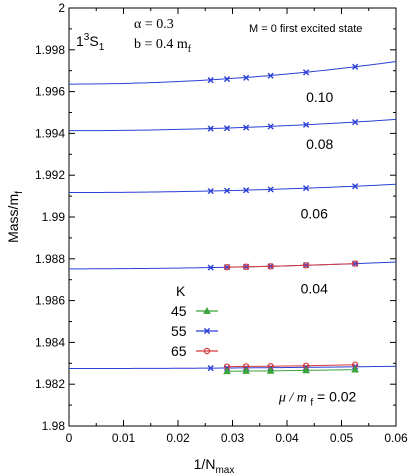  Describe the element at coordinates (163, 46) in the screenshot. I see `b-label: b = 0.4 mf` at that location.